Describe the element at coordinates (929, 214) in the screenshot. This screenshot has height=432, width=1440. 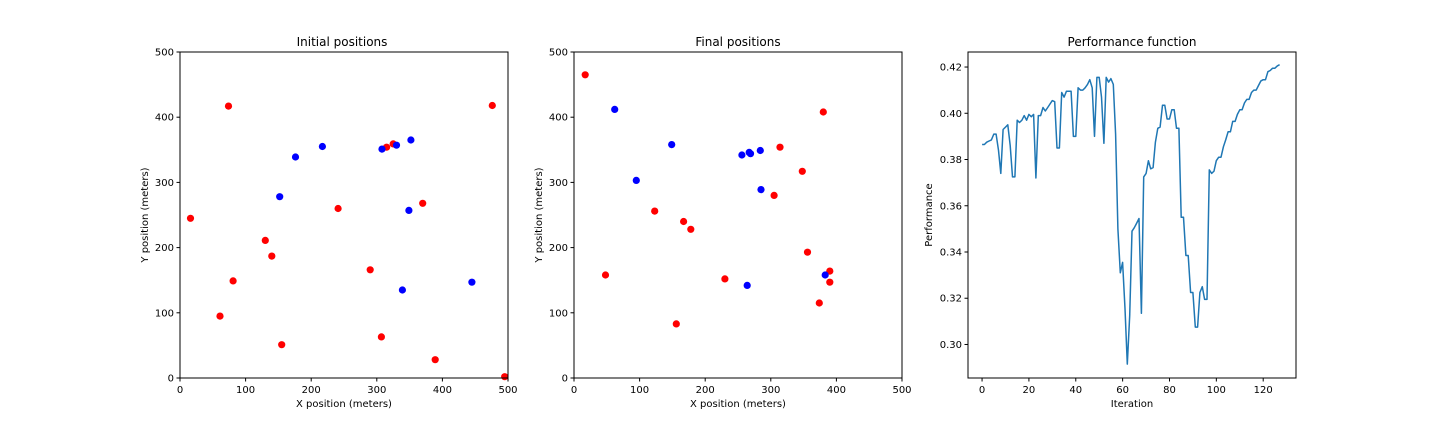
I see `y-axis-label: Performance` at that location.